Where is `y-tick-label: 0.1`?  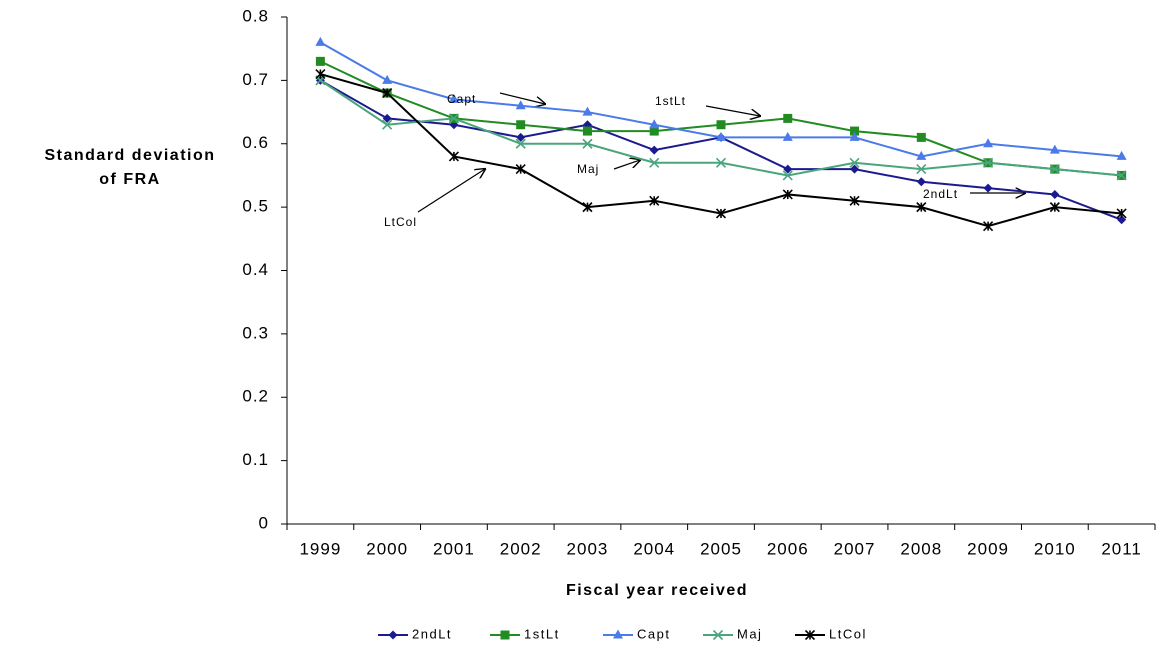 y-tick-label: 0.1 is located at coordinates (255, 459).